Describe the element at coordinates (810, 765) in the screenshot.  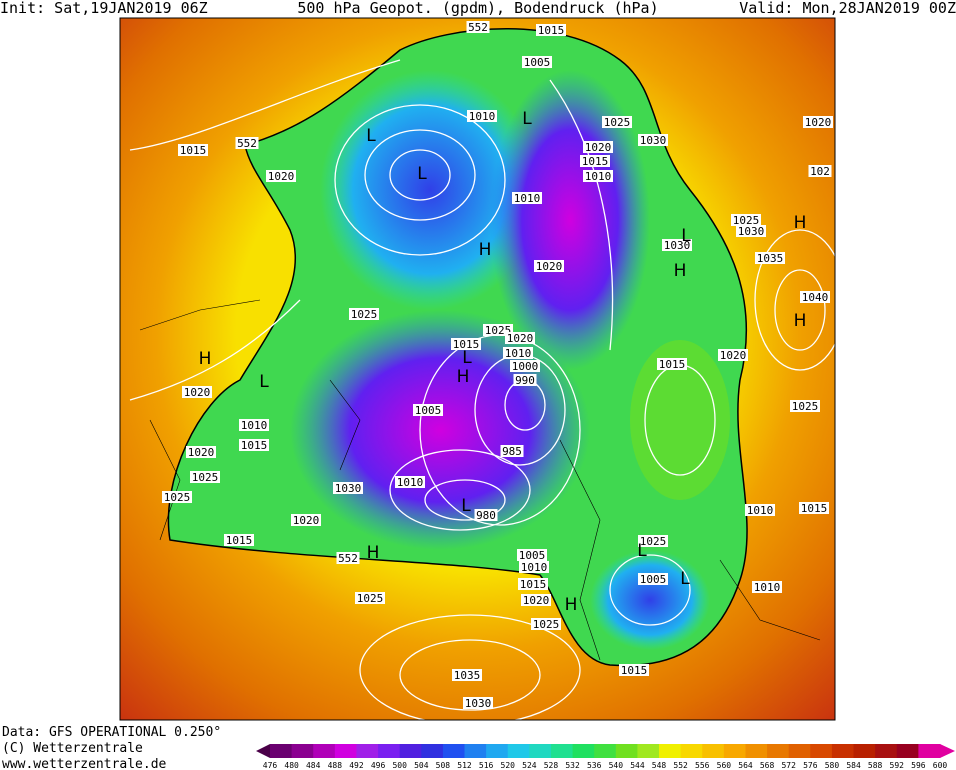
I see `colorbar-label: 576` at that location.